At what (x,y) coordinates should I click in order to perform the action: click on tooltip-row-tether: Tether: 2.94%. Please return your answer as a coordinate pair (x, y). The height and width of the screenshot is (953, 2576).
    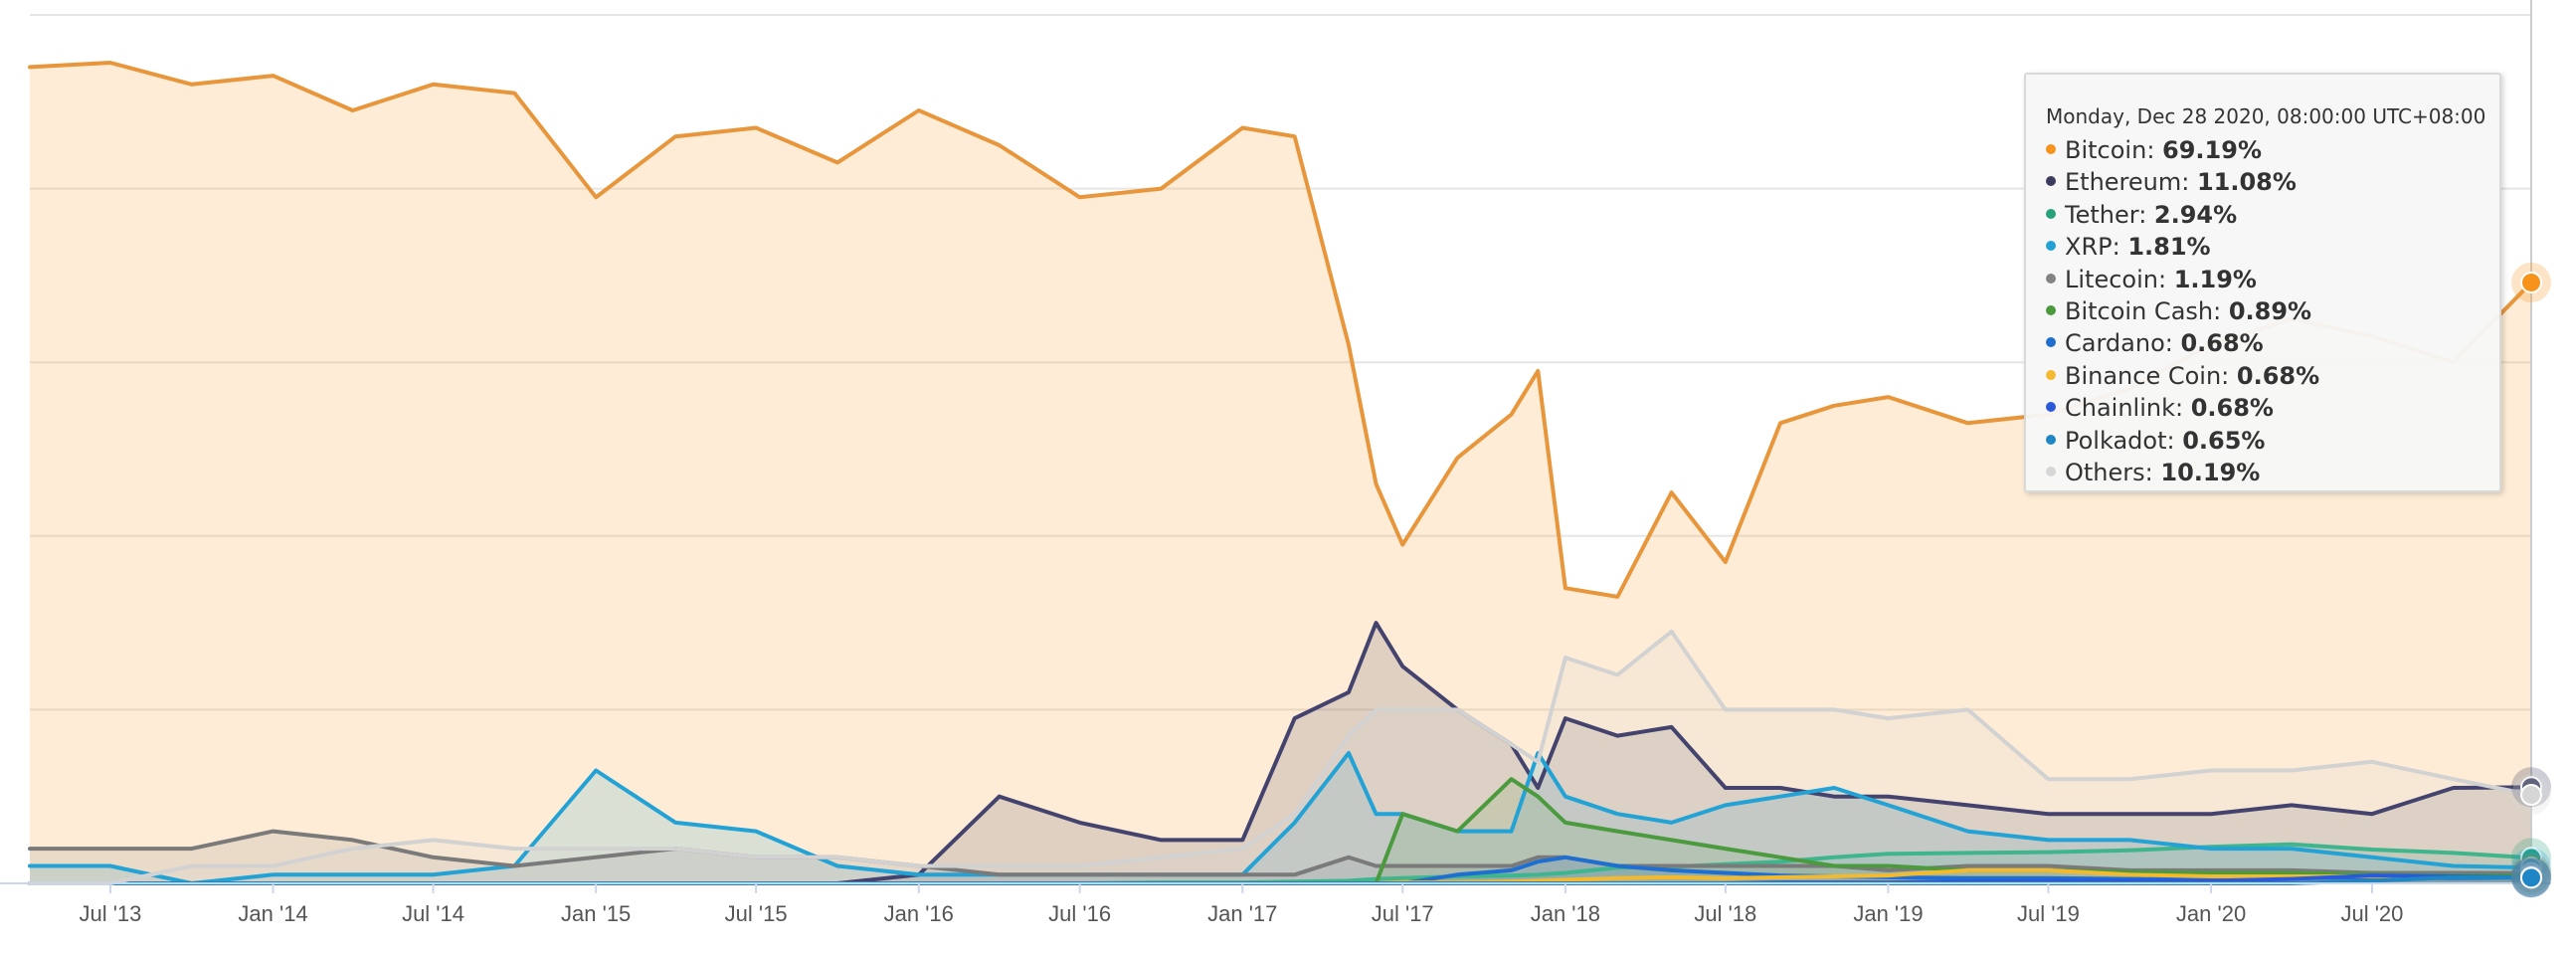
    Looking at the image, I should click on (2272, 215).